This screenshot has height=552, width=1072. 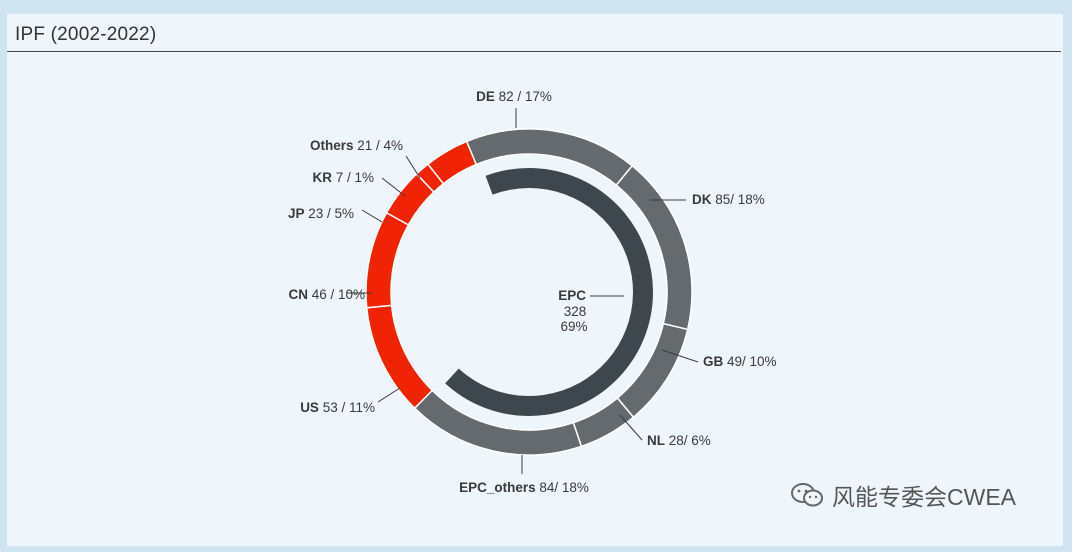 I want to click on leader-line-jp, so click(x=372, y=216).